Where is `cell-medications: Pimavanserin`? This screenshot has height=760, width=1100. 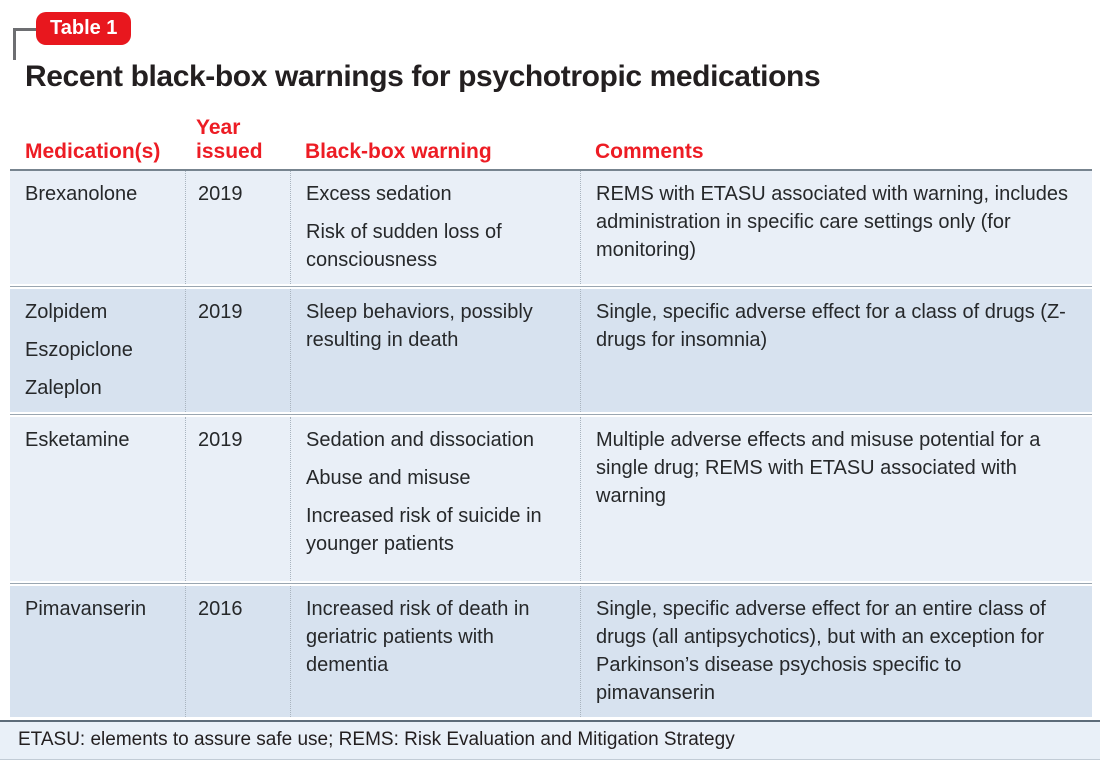
cell-medications: Pimavanserin is located at coordinates (97, 651).